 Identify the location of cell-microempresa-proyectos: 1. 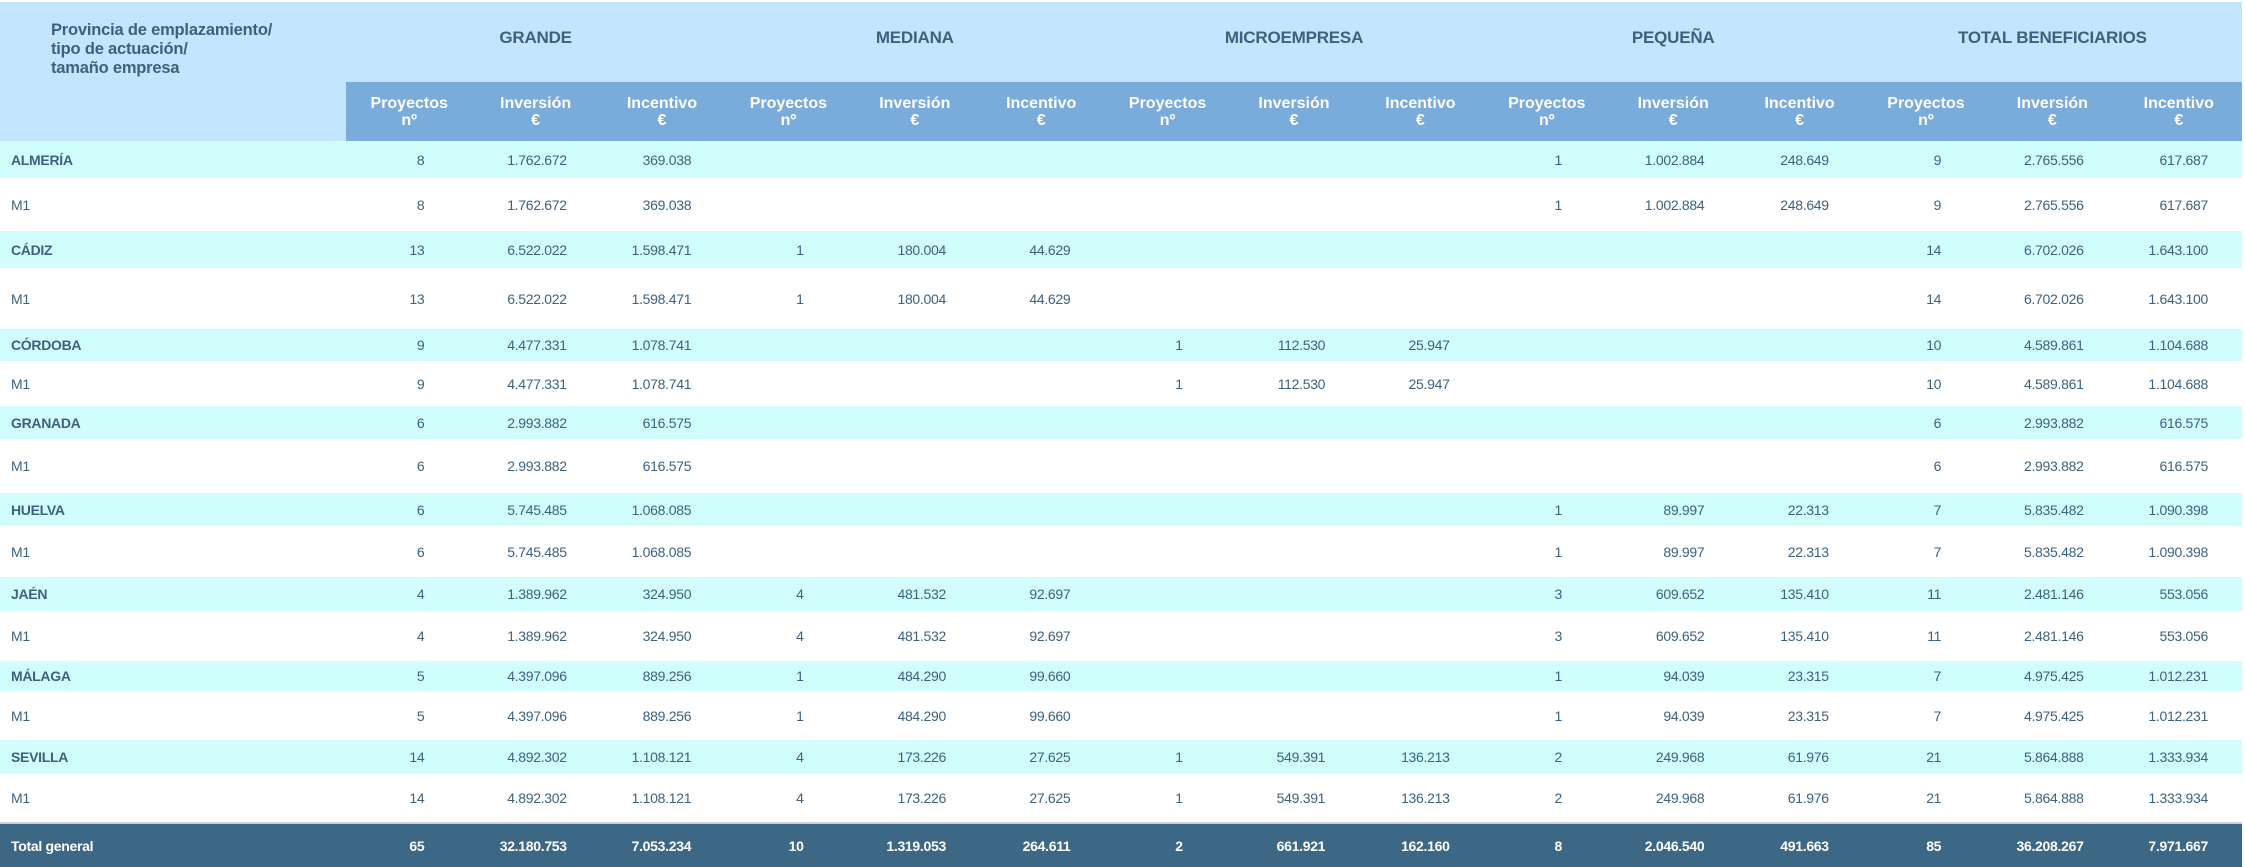
(1167, 798).